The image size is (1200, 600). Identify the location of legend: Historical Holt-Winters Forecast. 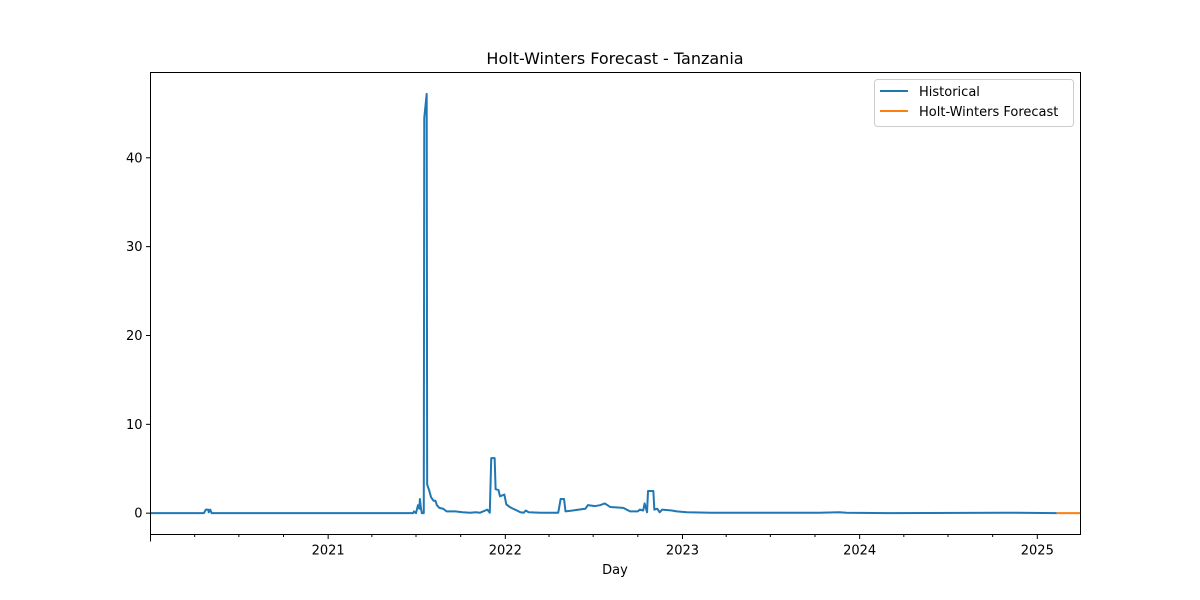
(974, 103).